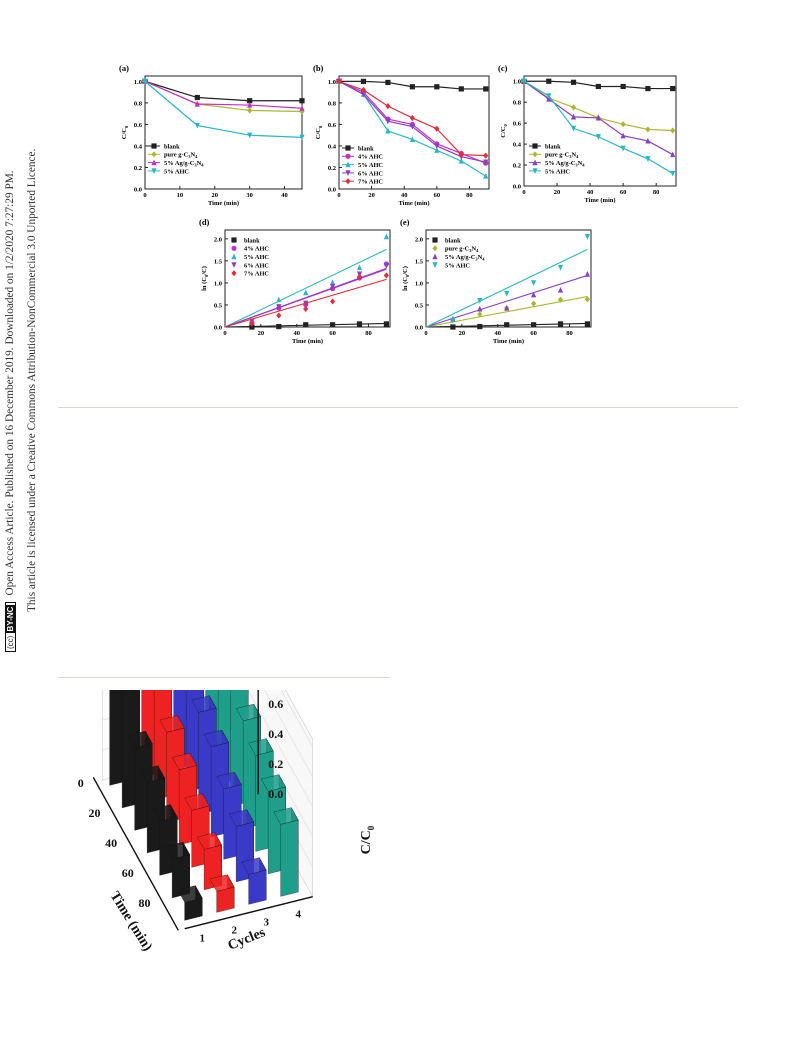 The image size is (793, 1039). I want to click on x-axis-label: Time (min), so click(307, 341).